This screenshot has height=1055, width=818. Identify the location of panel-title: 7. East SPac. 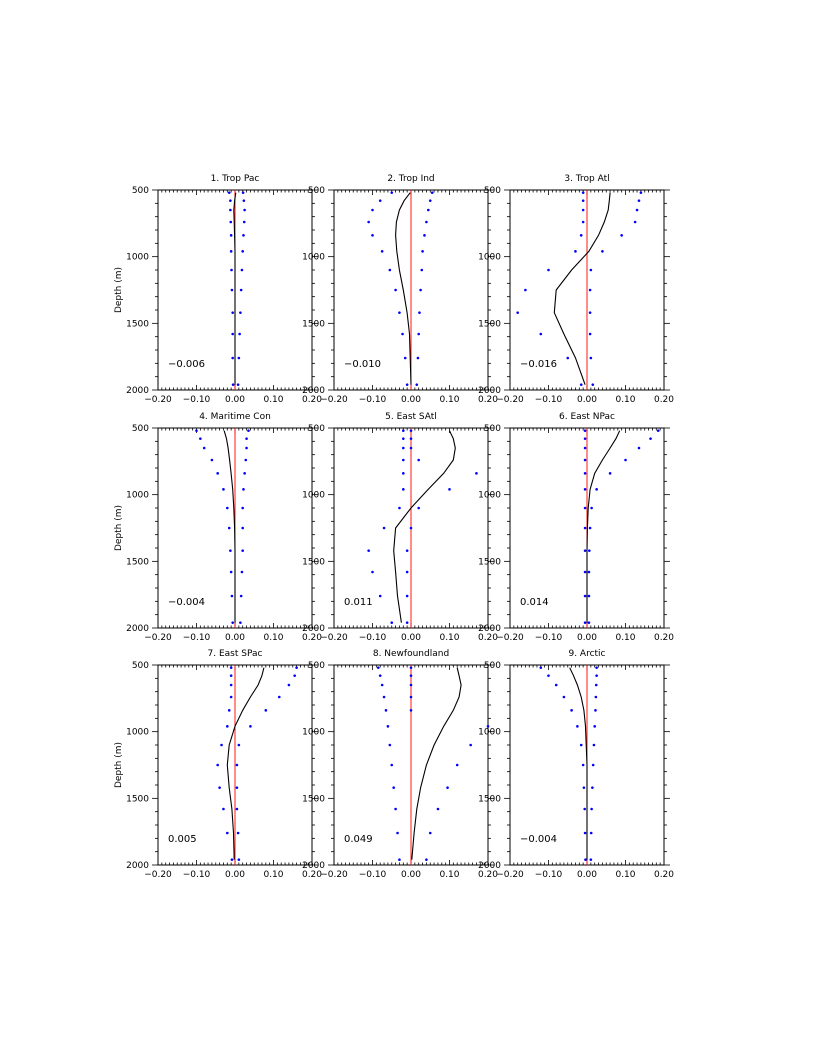
(235, 654).